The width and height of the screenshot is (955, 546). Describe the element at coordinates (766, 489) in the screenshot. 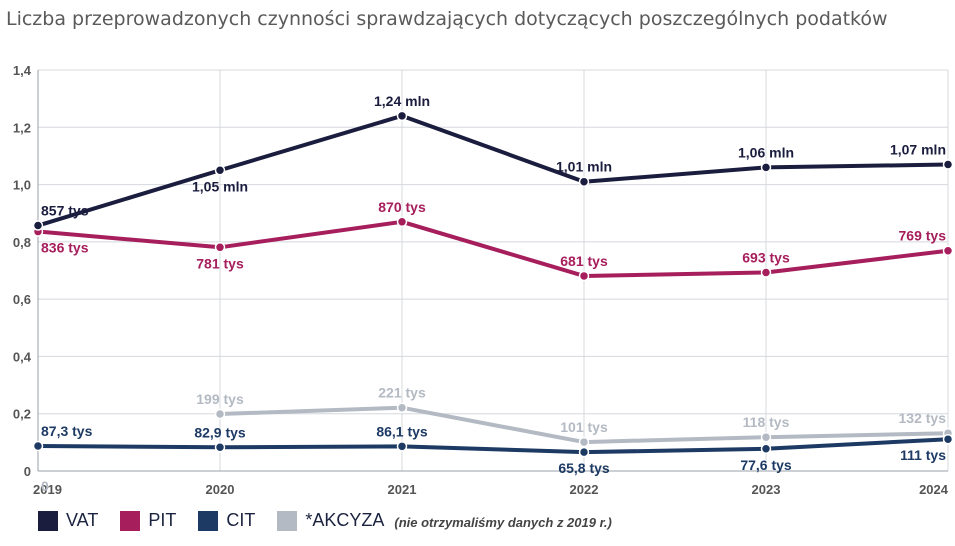

I see `x-tick-label: 2023` at that location.